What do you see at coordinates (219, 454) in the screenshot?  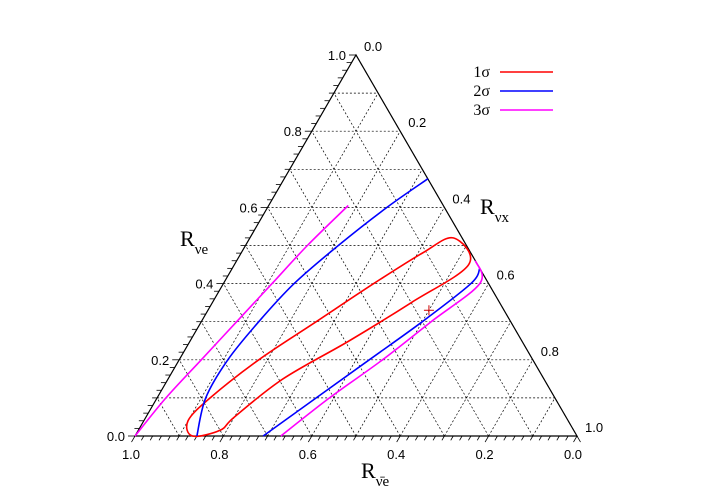 I see `bottom-tick-label: 0.8` at bounding box center [219, 454].